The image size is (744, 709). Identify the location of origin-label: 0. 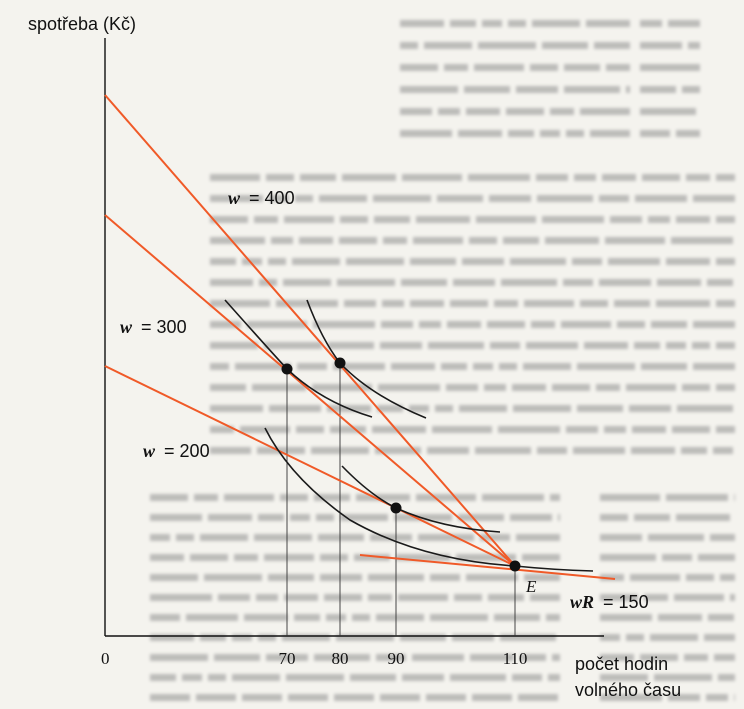
(105, 658).